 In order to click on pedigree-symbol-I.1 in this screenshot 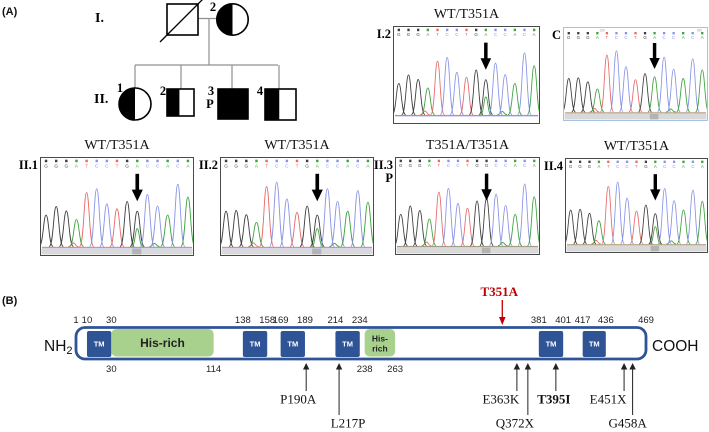, I will do `click(181, 21)`.